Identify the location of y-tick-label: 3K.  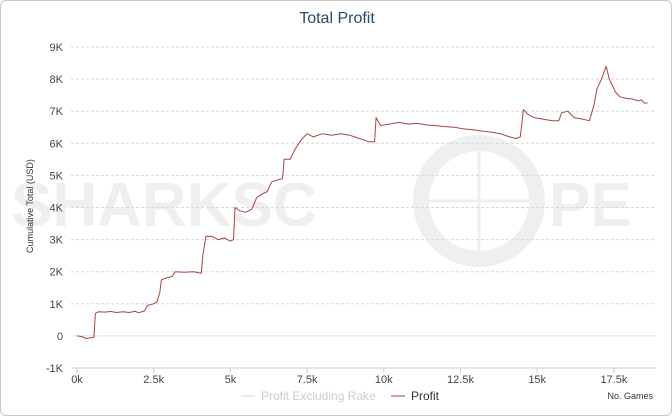
(57, 241).